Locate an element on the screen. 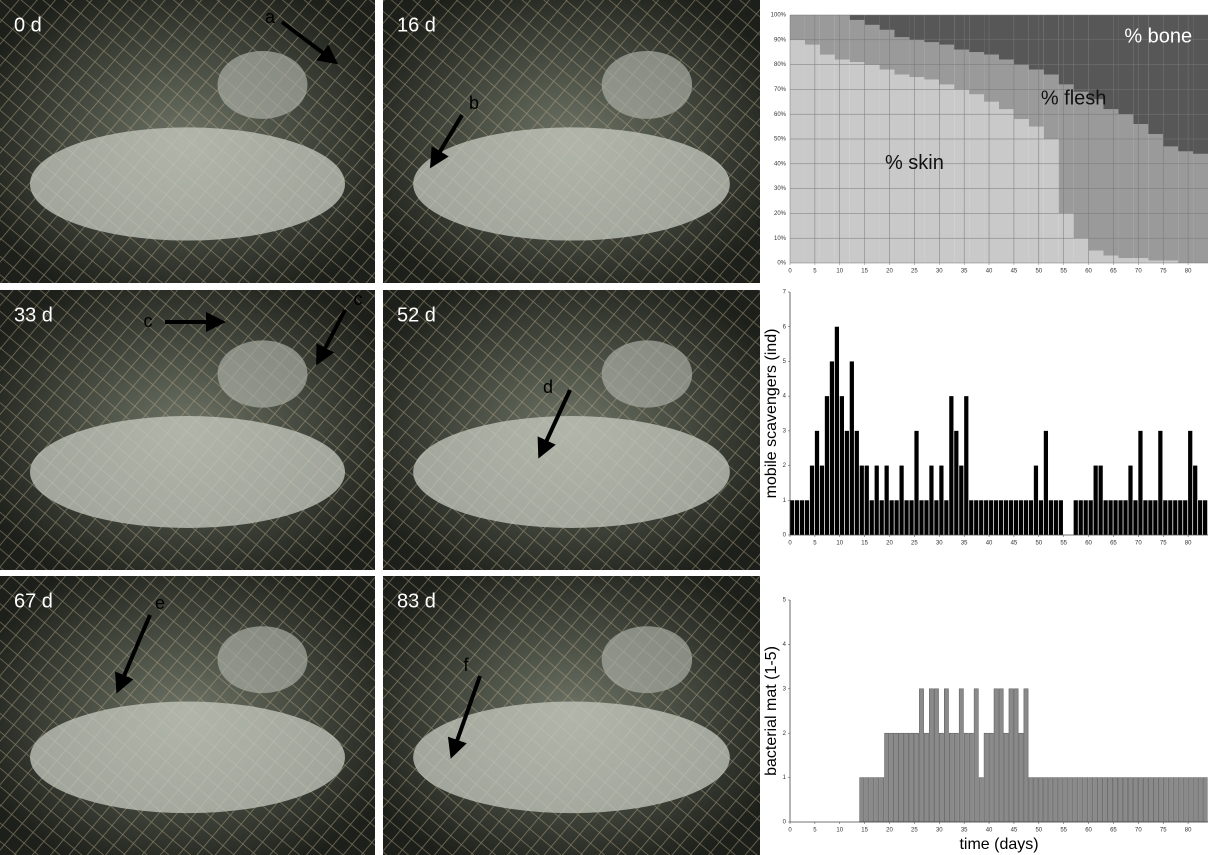 Image resolution: width=1216 pixels, height=855 pixels. x-tick-label: 5 is located at coordinates (815, 272).